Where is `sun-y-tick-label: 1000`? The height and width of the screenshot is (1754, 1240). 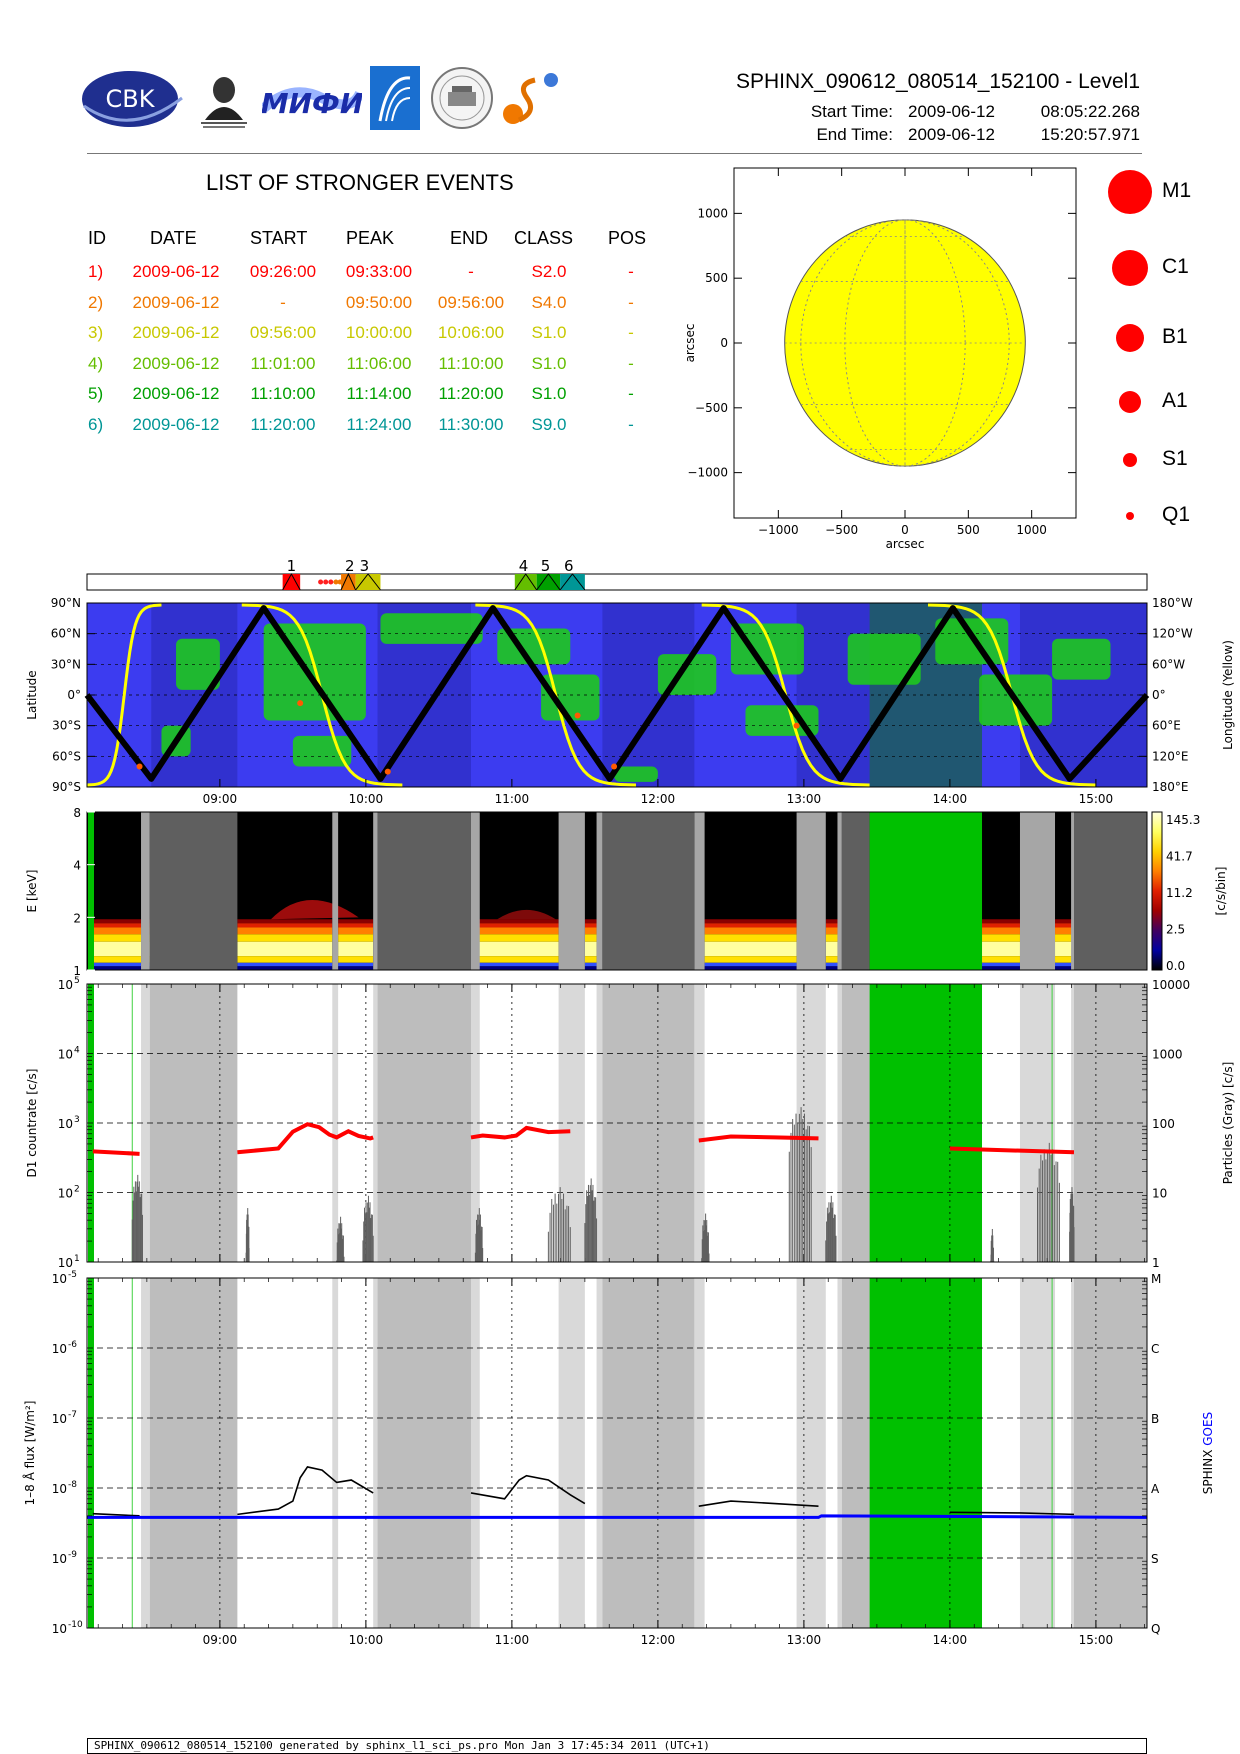
sun-y-tick-label: 1000 is located at coordinates (712, 213).